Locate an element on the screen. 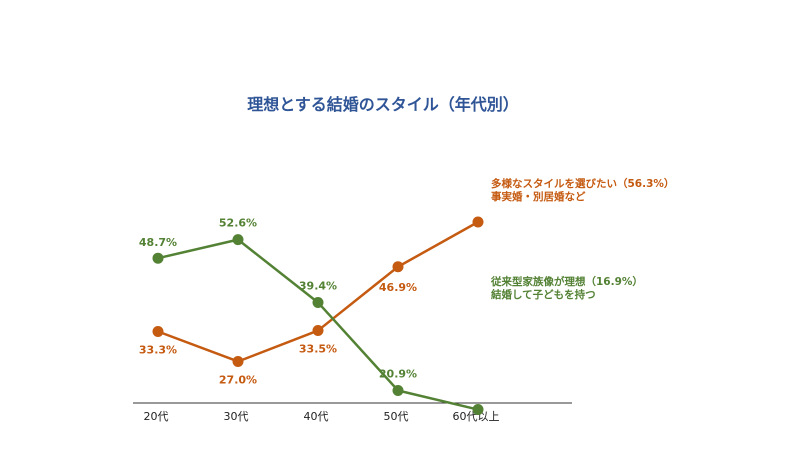 Image resolution: width=800 pixels, height=450 pixels. data-label: 20.9% is located at coordinates (398, 374).